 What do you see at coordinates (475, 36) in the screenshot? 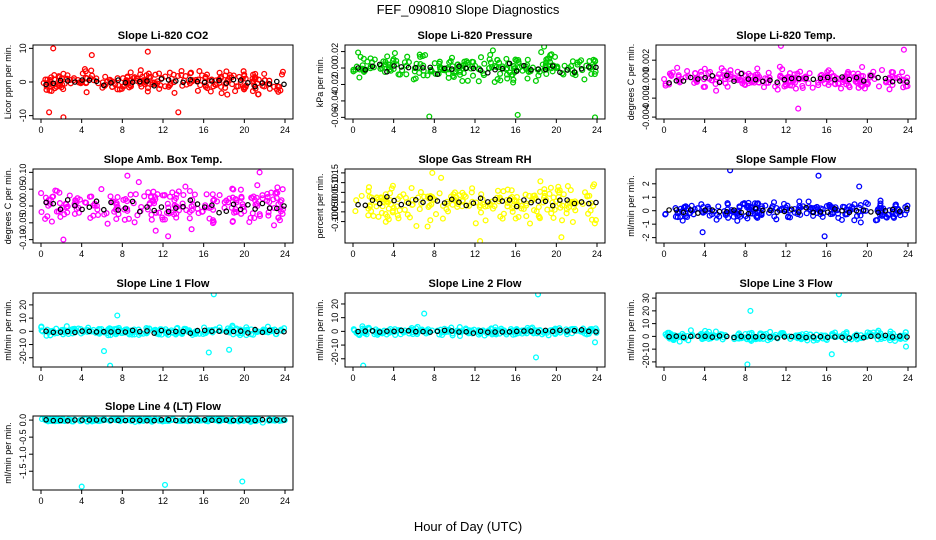
I see `panel-title: Slope Li-820 Pressure` at bounding box center [475, 36].